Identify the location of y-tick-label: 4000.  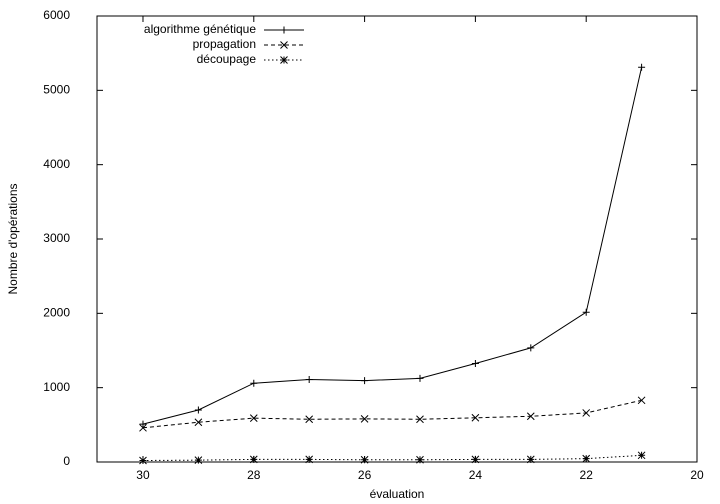
(56, 164).